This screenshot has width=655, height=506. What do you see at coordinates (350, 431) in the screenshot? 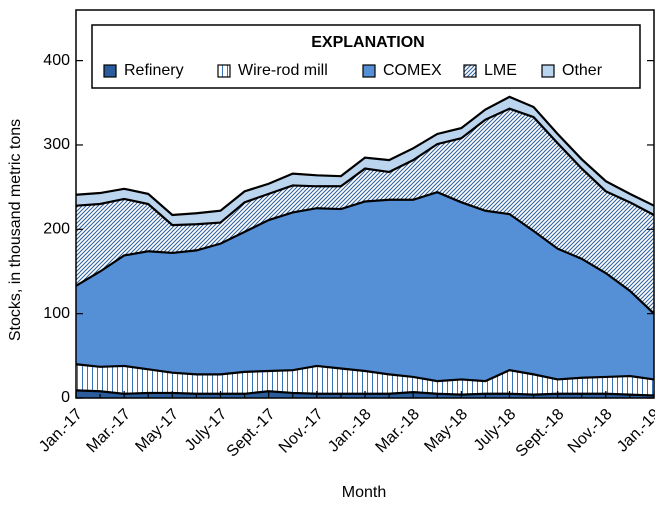
I see `x-tick-label: Jan.-18` at bounding box center [350, 431].